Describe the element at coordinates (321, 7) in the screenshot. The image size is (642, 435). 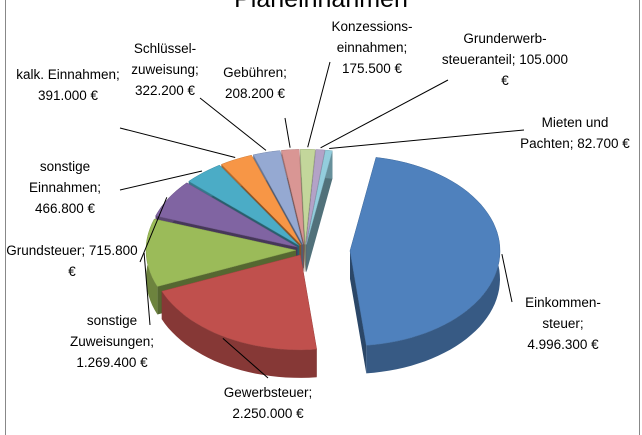
I see `chart-title: Planeinnahmen` at that location.